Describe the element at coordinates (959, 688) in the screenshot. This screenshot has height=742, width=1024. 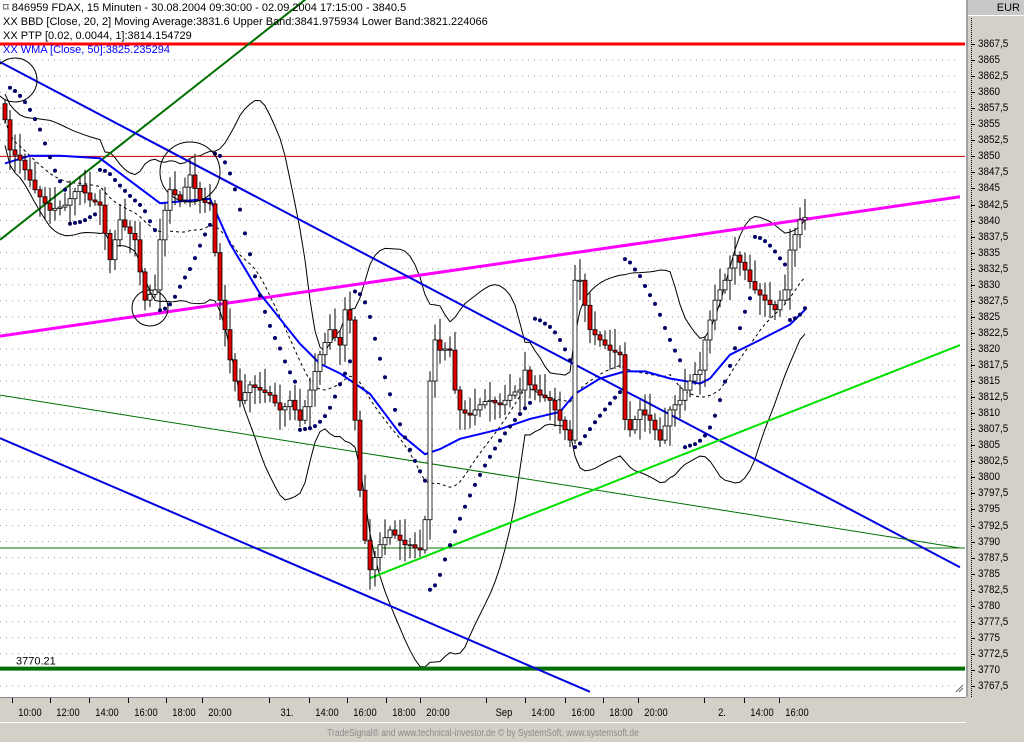
I see `resize-handle-icon` at that location.